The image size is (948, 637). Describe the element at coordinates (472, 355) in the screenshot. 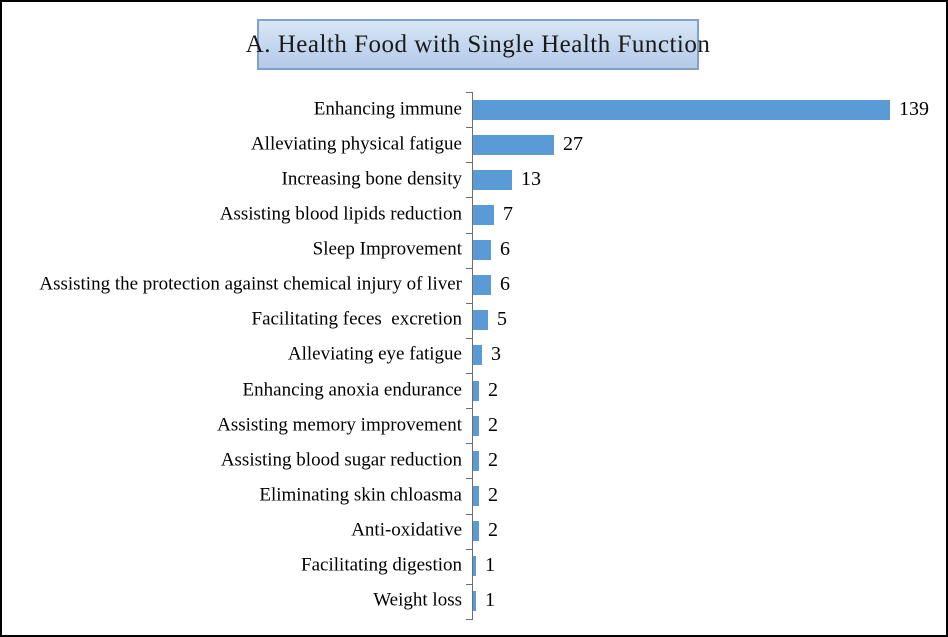

I see `category-axis-line` at that location.